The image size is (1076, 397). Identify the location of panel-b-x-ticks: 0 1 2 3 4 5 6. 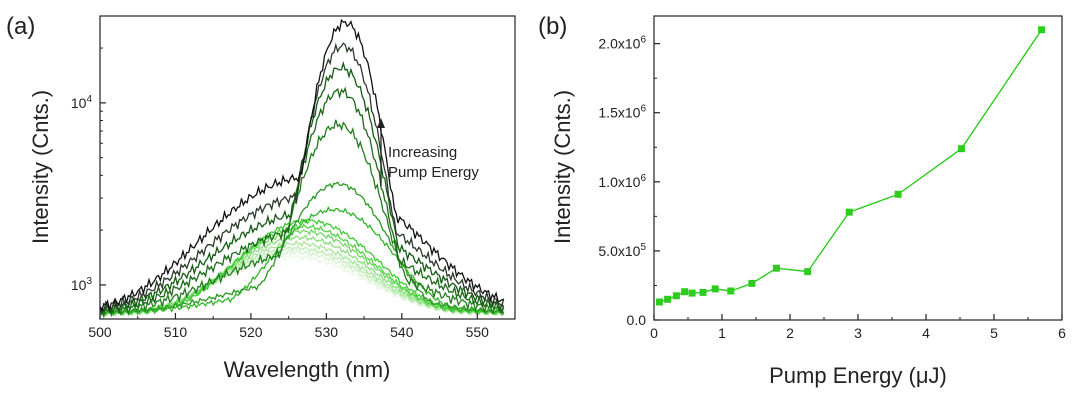
(858, 327).